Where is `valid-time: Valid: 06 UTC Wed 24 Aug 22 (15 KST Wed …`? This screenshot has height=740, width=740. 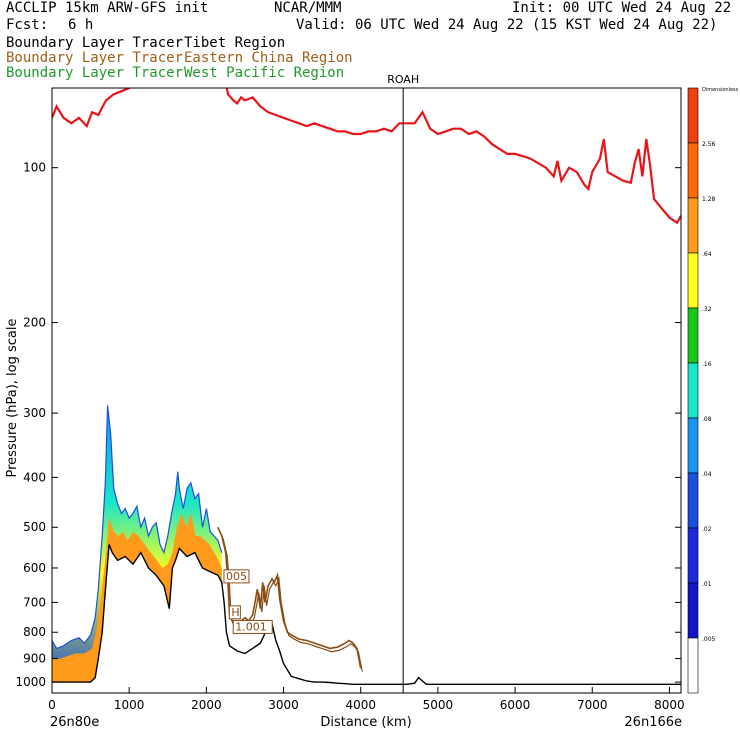
valid-time: Valid: 06 UTC Wed 24 Aug 22 (15 KST Wed … is located at coordinates (507, 25).